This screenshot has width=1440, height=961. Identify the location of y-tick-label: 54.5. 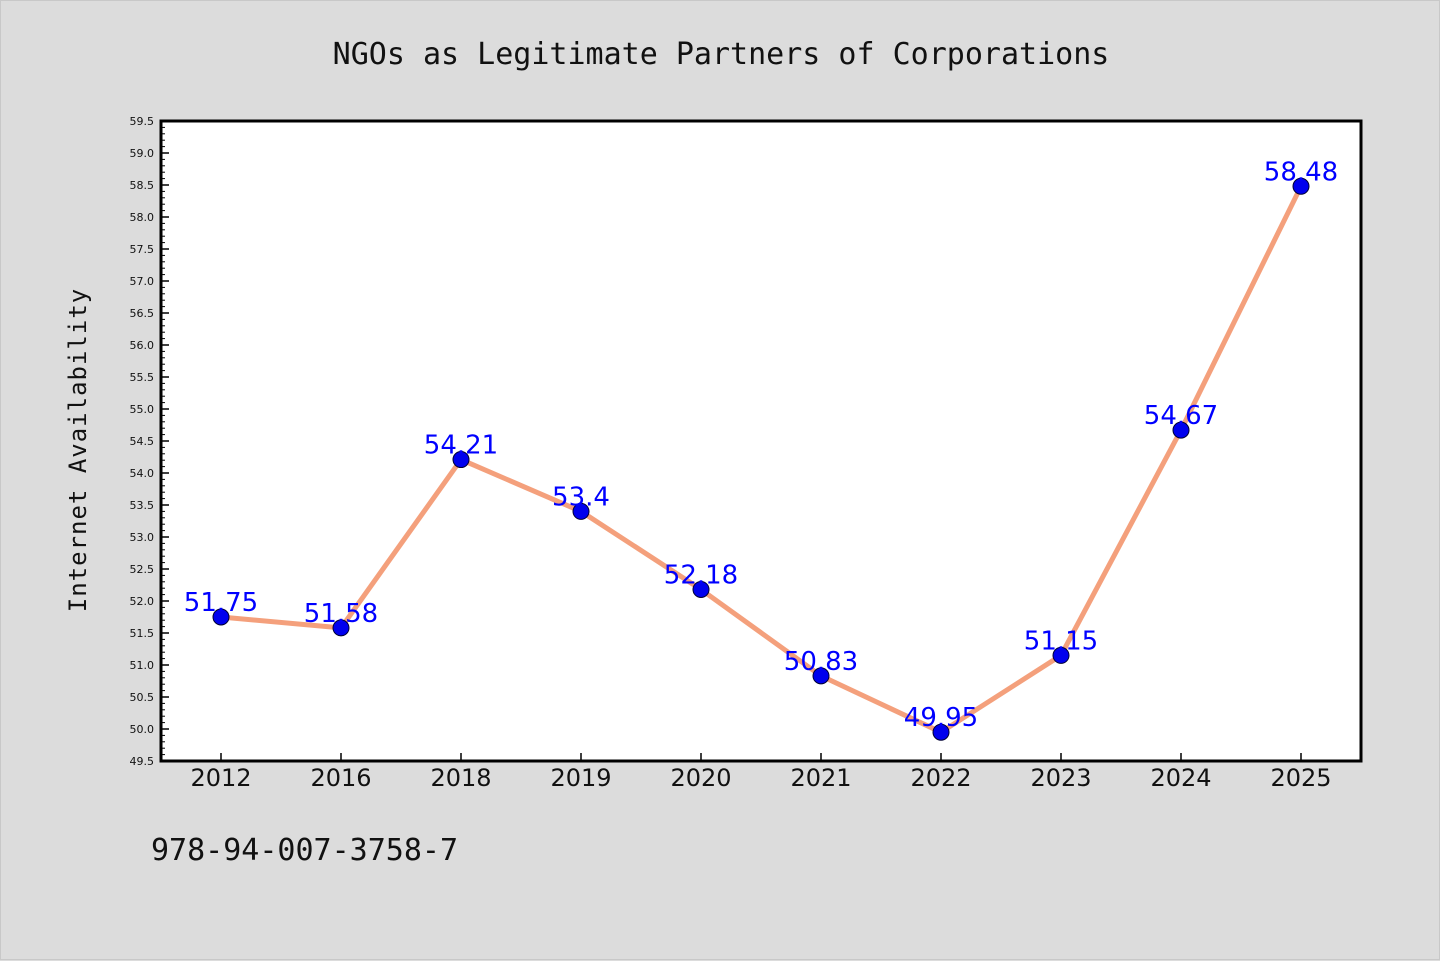
(142, 441).